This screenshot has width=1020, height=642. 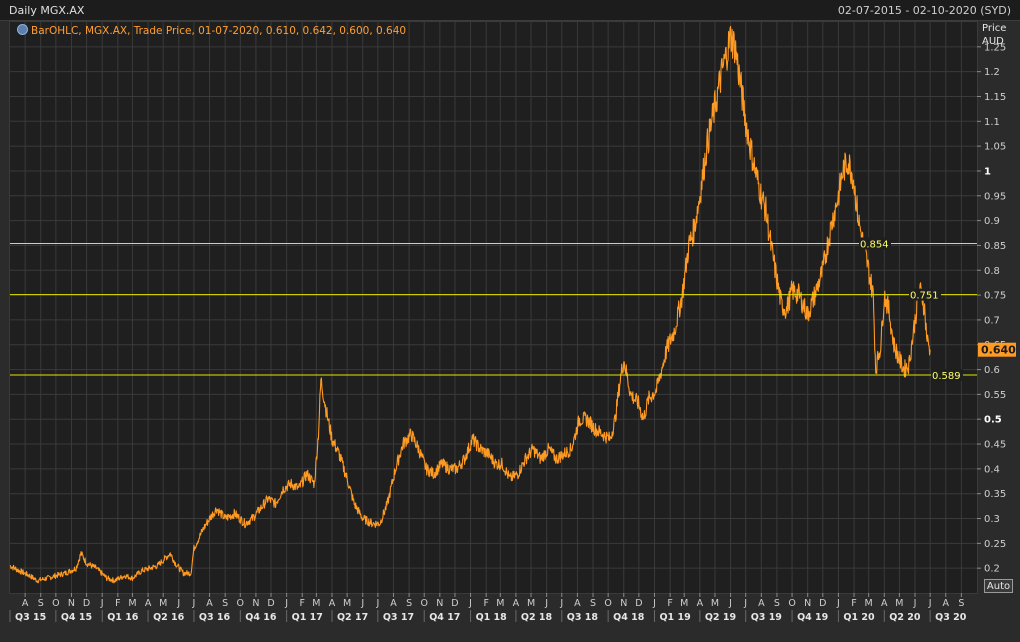 I want to click on y-tick-label: 0.5, so click(x=993, y=420).